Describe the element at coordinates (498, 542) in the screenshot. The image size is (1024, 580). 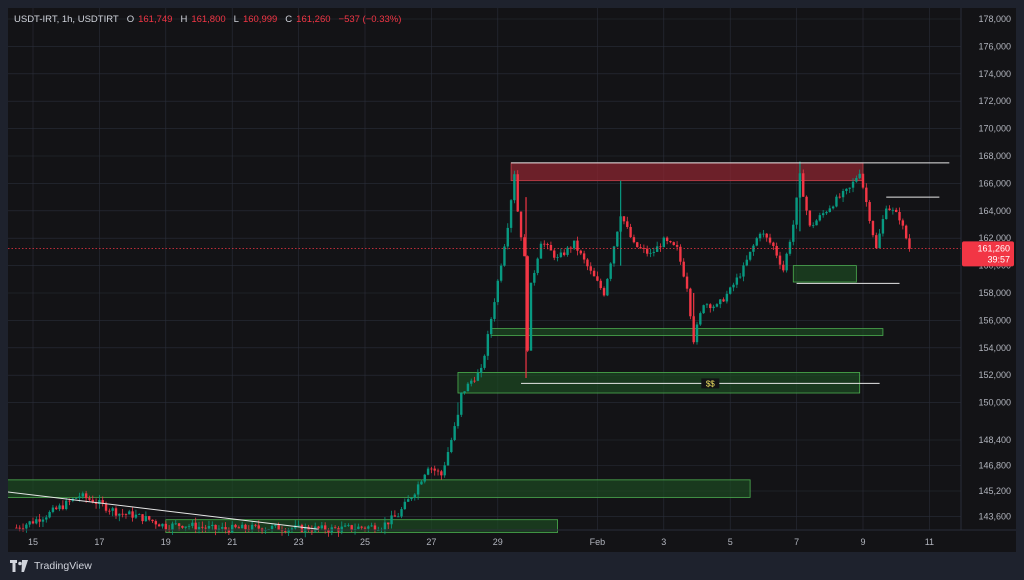
I see `x-tick-label: 29` at that location.